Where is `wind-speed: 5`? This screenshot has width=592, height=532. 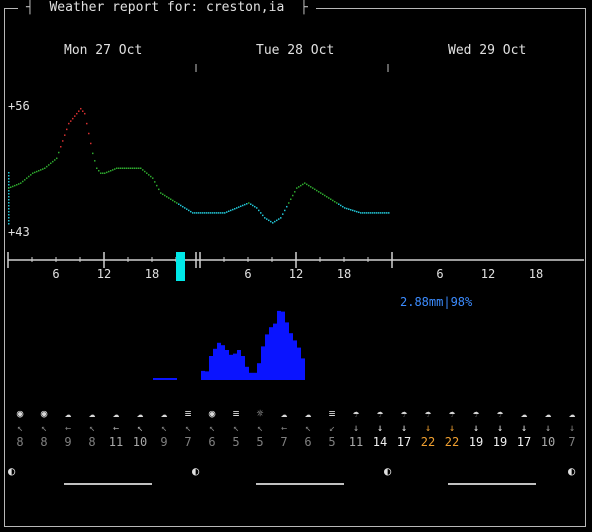 wind-speed: 5 is located at coordinates (236, 442).